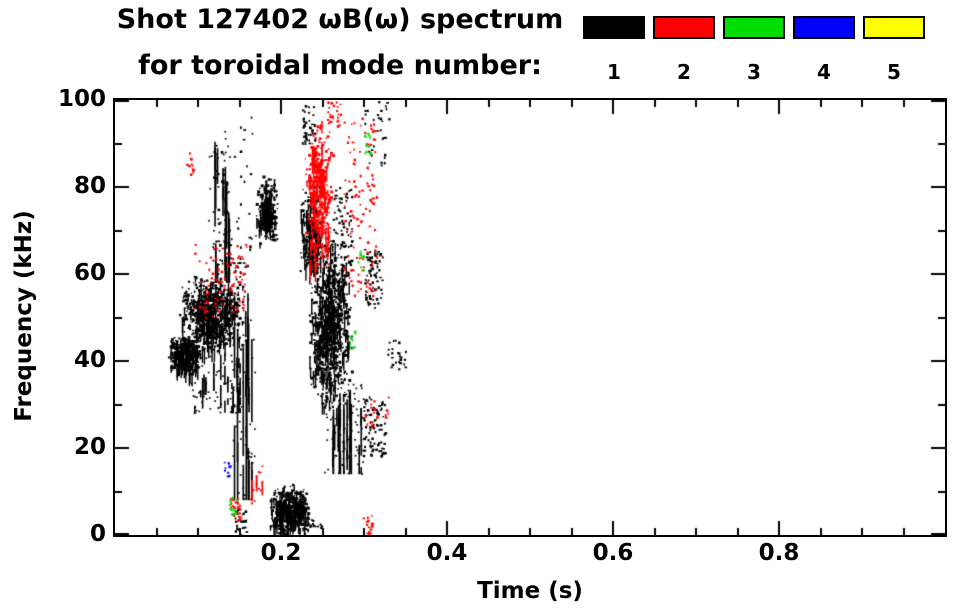  What do you see at coordinates (89, 360) in the screenshot?
I see `y-tick-label: 40` at bounding box center [89, 360].